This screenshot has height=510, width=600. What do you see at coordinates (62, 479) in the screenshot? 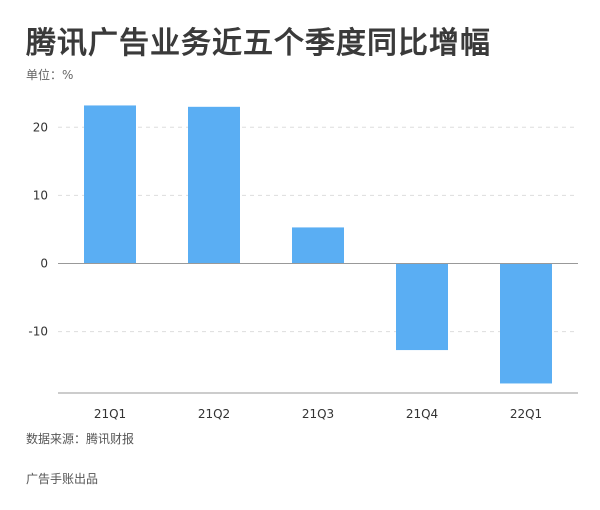
I see `credit-line: 广告手账出品` at bounding box center [62, 479].